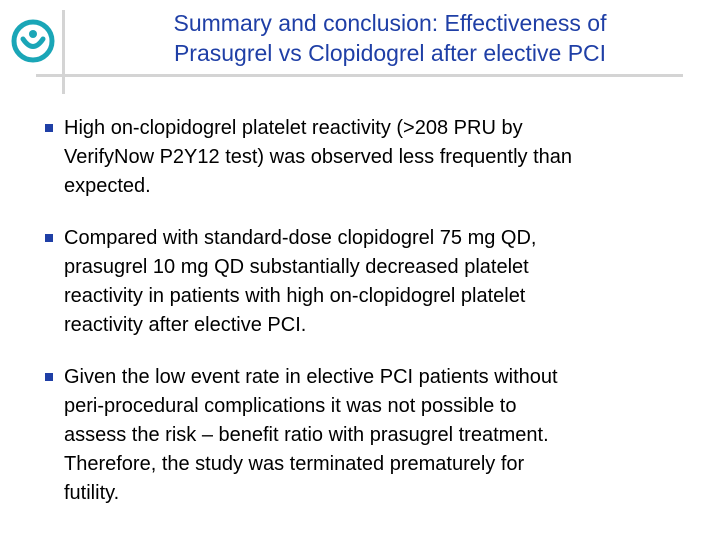  I want to click on bullet-text-line: futility., so click(92, 493).